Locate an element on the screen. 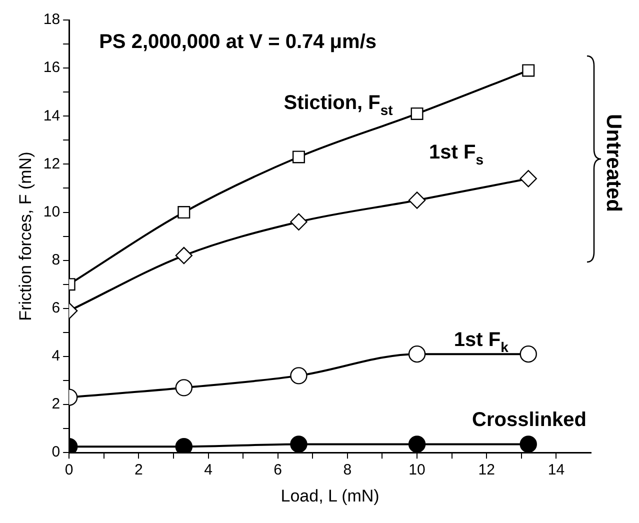  text: PS 2,000,000 at V = 0.74 μm/s is located at coordinates (238, 42).